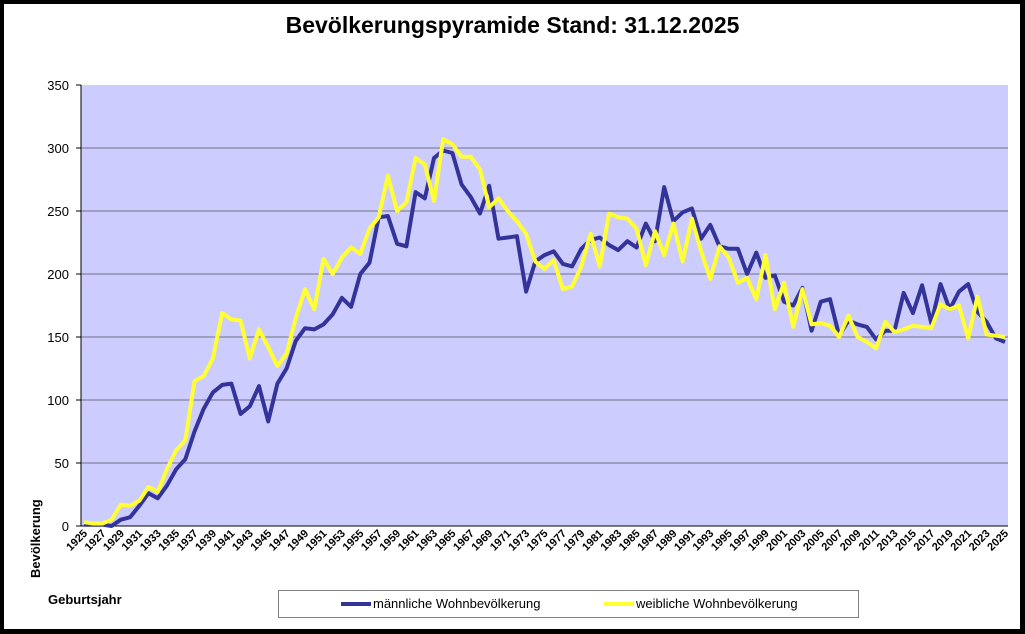  What do you see at coordinates (619, 603) in the screenshot?
I see `legend-swatch-female-icon` at bounding box center [619, 603].